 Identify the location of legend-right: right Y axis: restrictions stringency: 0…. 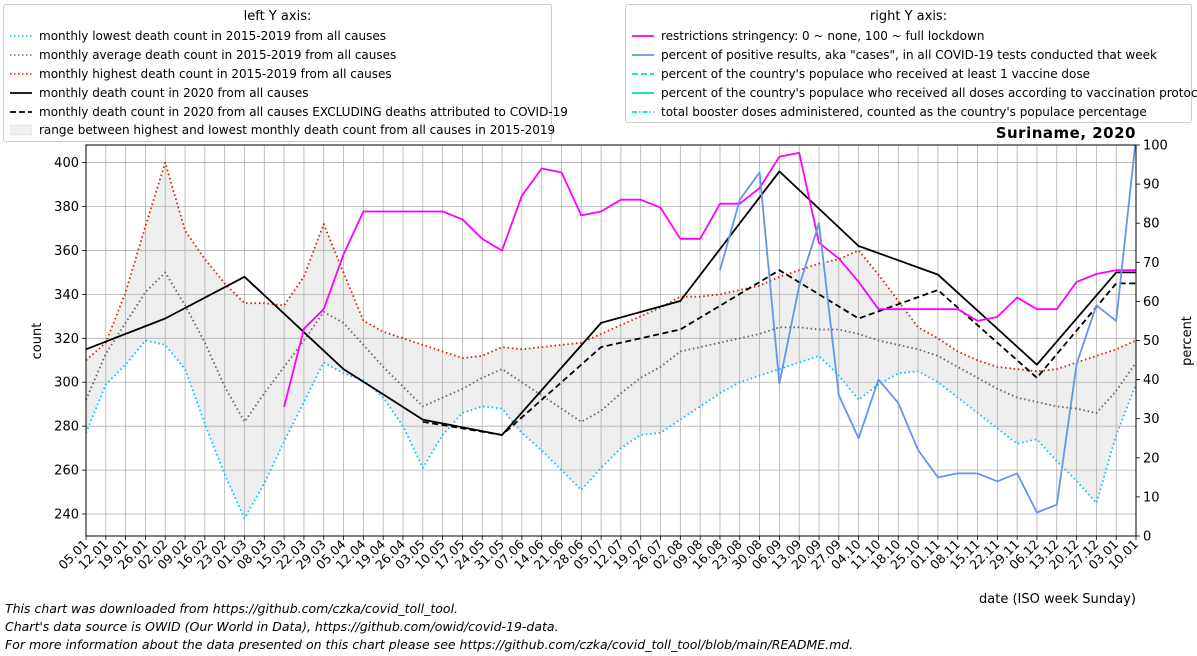
(911, 63).